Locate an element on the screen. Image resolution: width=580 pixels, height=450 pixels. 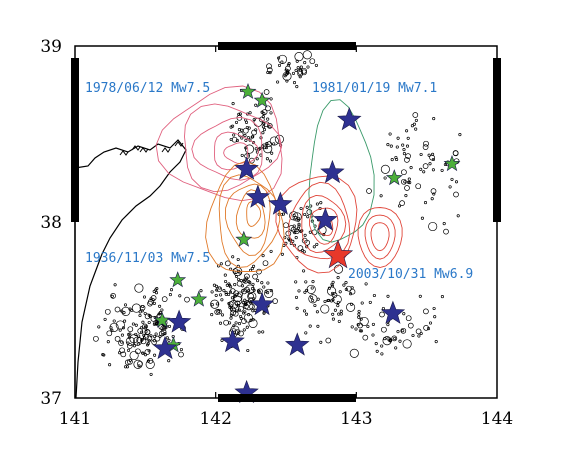
event-label: 2003/10/31 Mw6.9 is located at coordinates (410, 274).